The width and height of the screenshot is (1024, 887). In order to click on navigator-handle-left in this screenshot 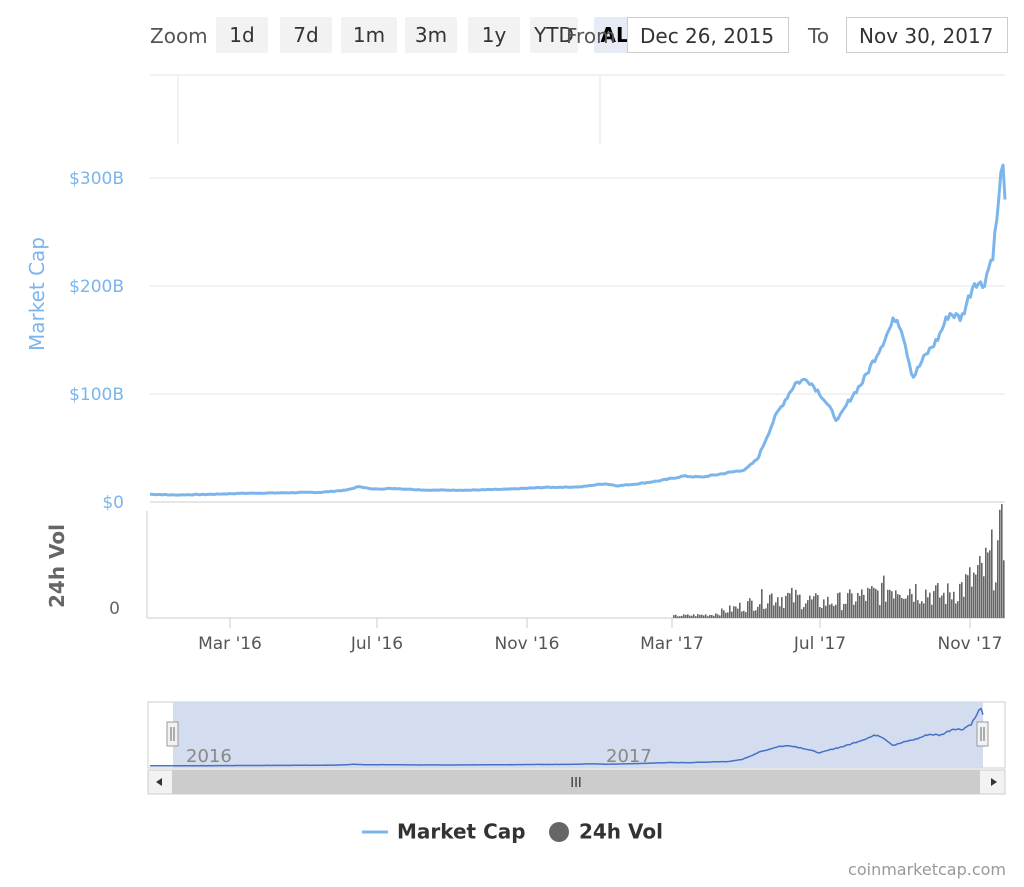, I will do `click(172, 734)`.